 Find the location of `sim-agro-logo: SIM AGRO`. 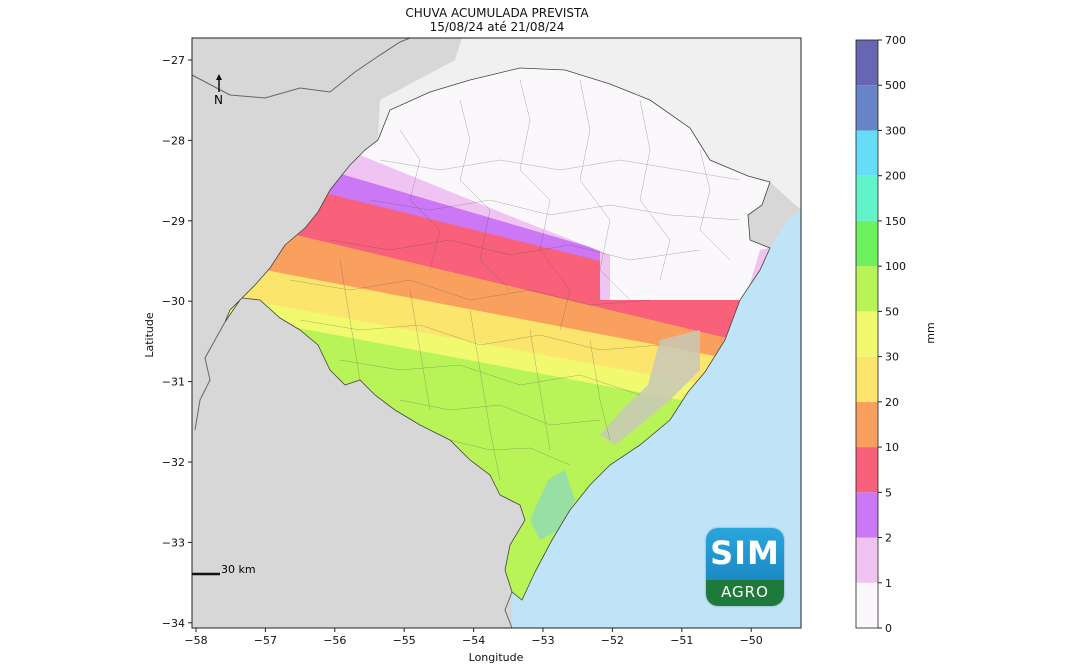

sim-agro-logo: SIM AGRO is located at coordinates (745, 567).